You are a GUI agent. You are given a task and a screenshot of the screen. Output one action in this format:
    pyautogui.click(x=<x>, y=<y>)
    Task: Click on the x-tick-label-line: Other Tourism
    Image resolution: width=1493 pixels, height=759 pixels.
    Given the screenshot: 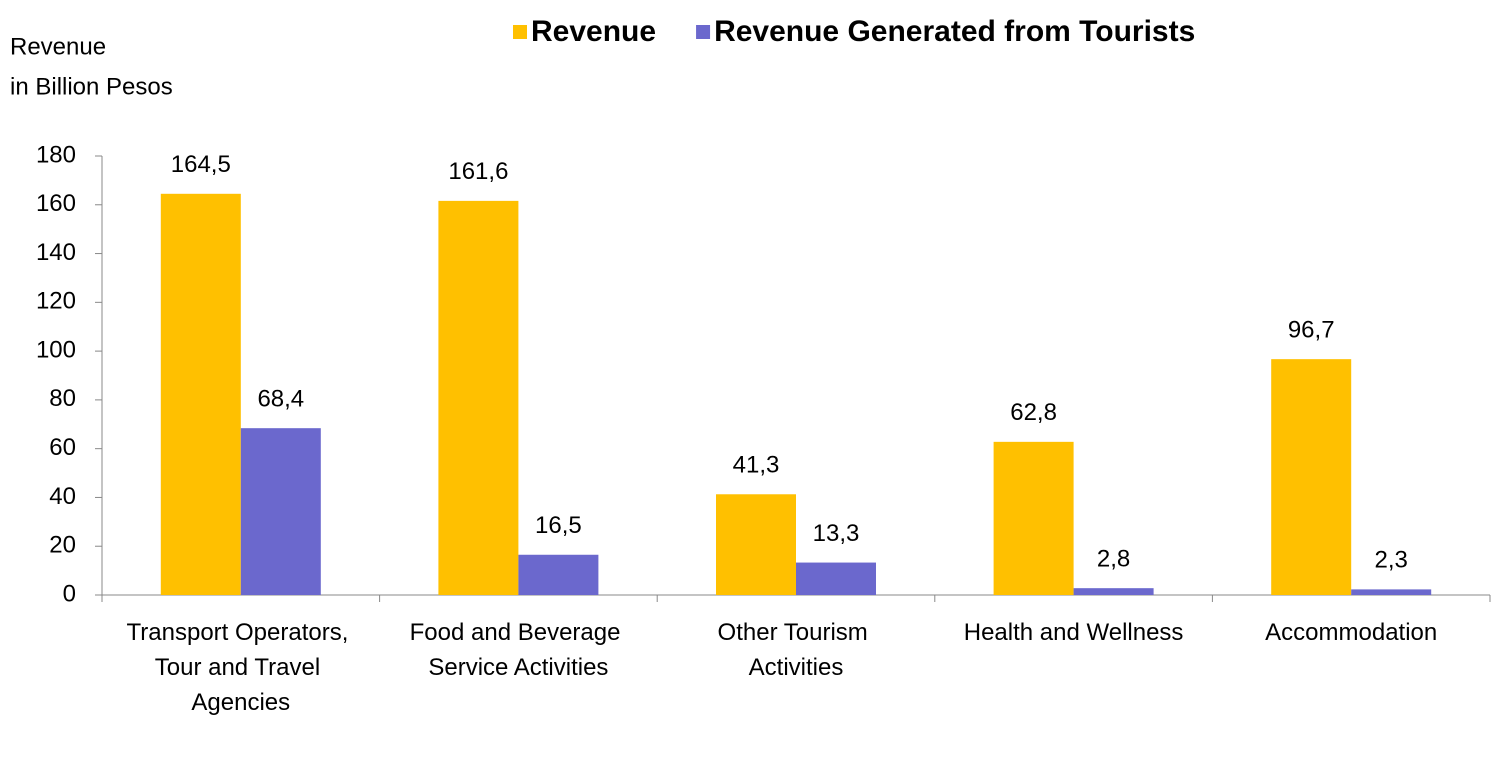 What is the action you would take?
    pyautogui.click(x=796, y=632)
    